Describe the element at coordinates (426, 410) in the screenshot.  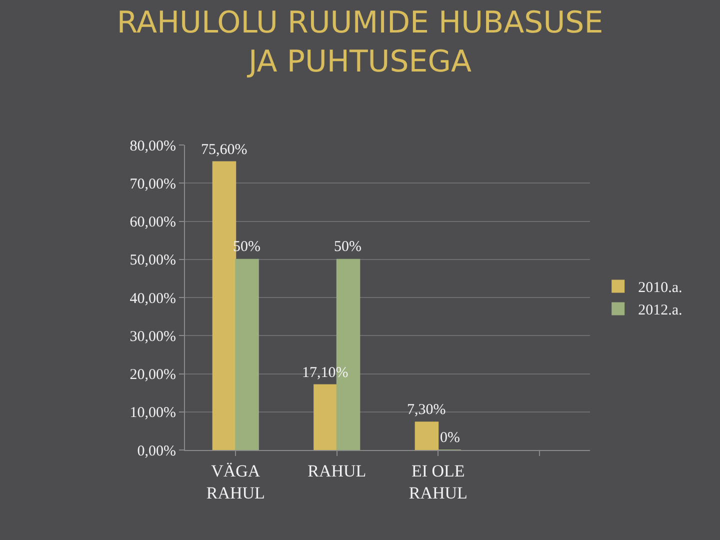
I see `data-label: 7,30%` at that location.